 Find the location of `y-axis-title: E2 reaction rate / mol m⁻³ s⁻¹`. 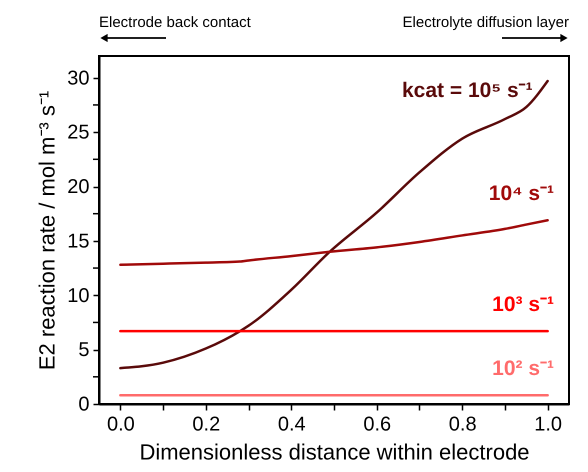

y-axis-title: E2 reaction rate / mol m⁻³ s⁻¹ is located at coordinates (47, 230).